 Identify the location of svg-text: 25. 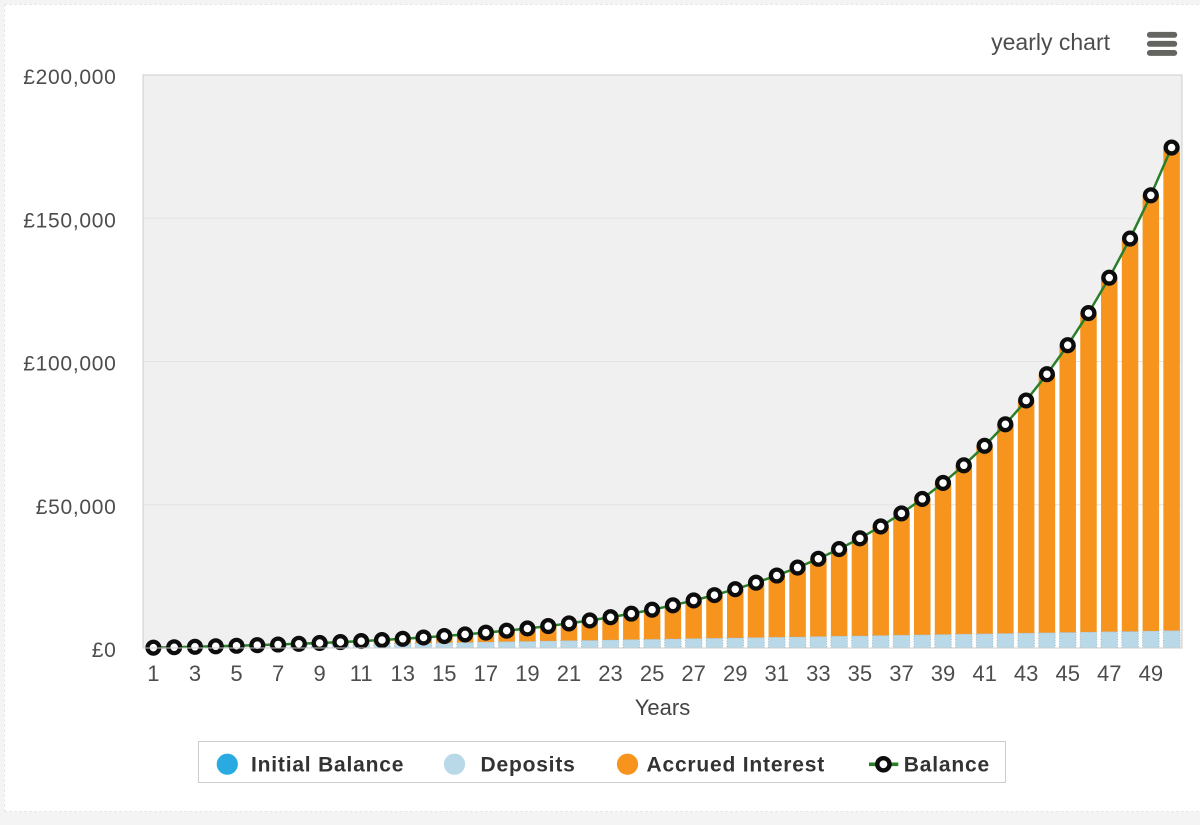
(652, 673).